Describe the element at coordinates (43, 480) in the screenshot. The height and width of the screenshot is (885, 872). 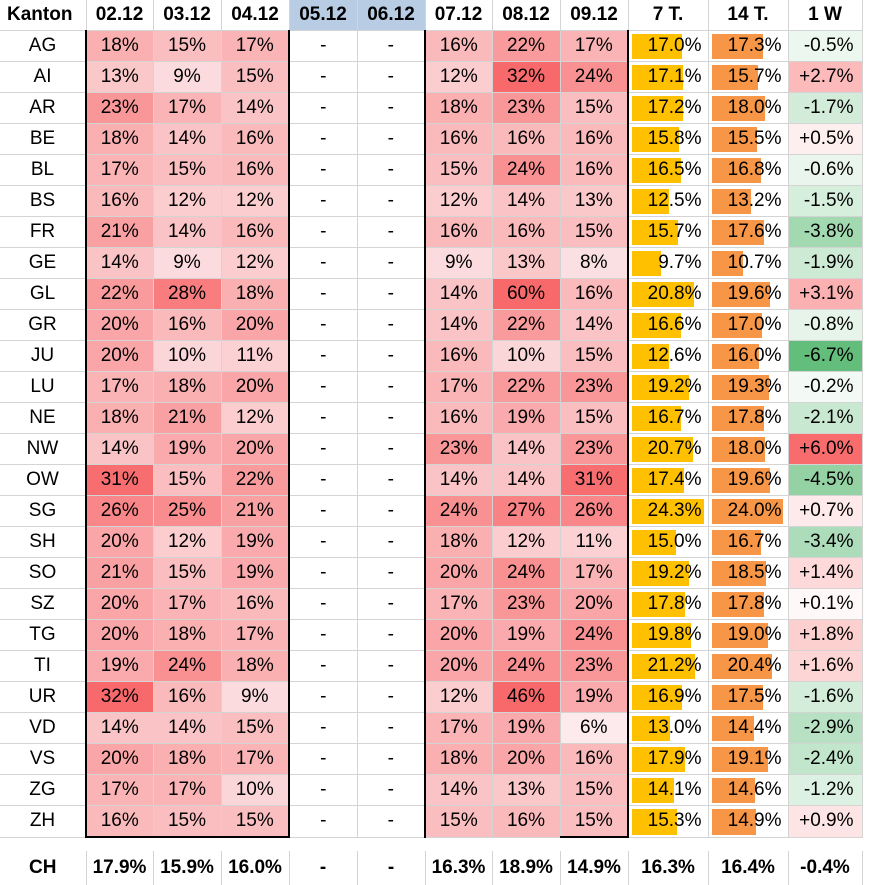
I see `canton-cell: OW` at that location.